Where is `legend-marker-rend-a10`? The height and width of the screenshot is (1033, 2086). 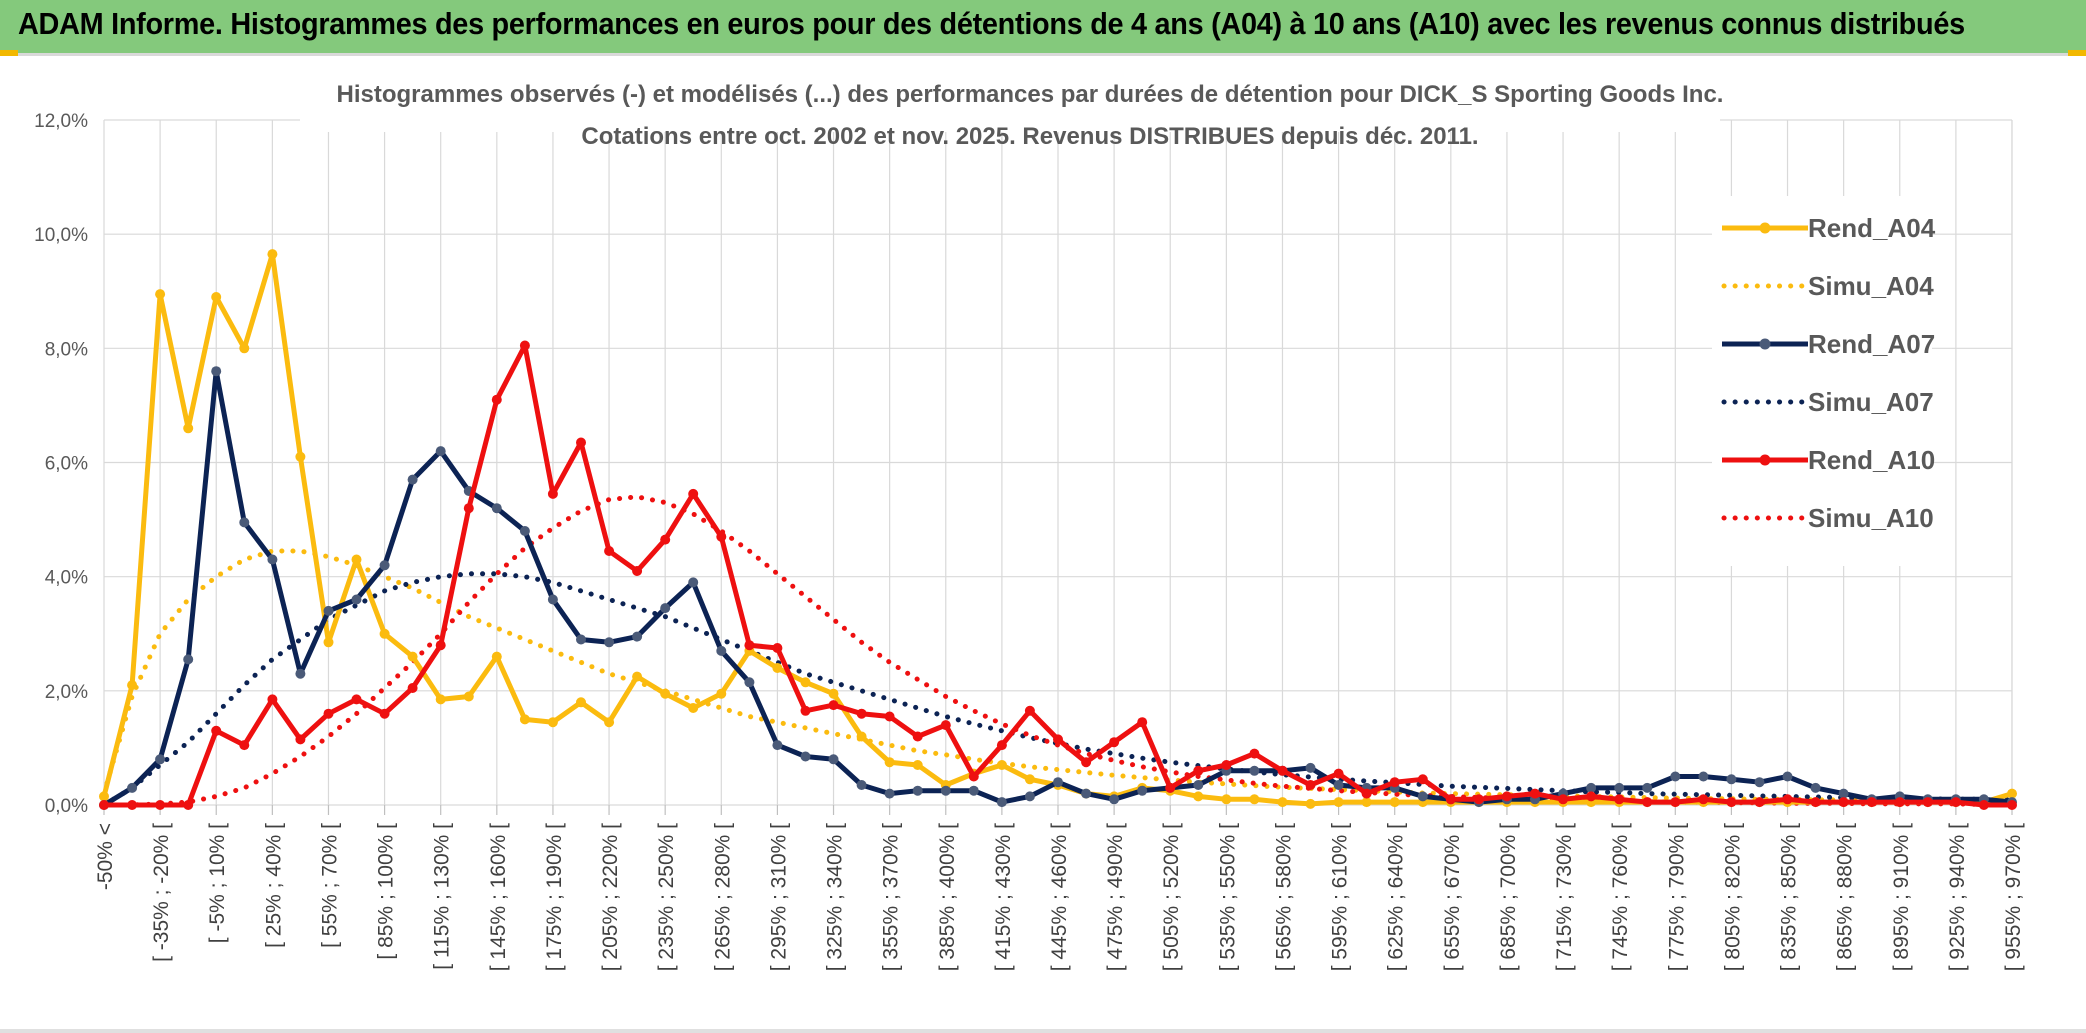
legend-marker-rend-a10 is located at coordinates (1765, 460).